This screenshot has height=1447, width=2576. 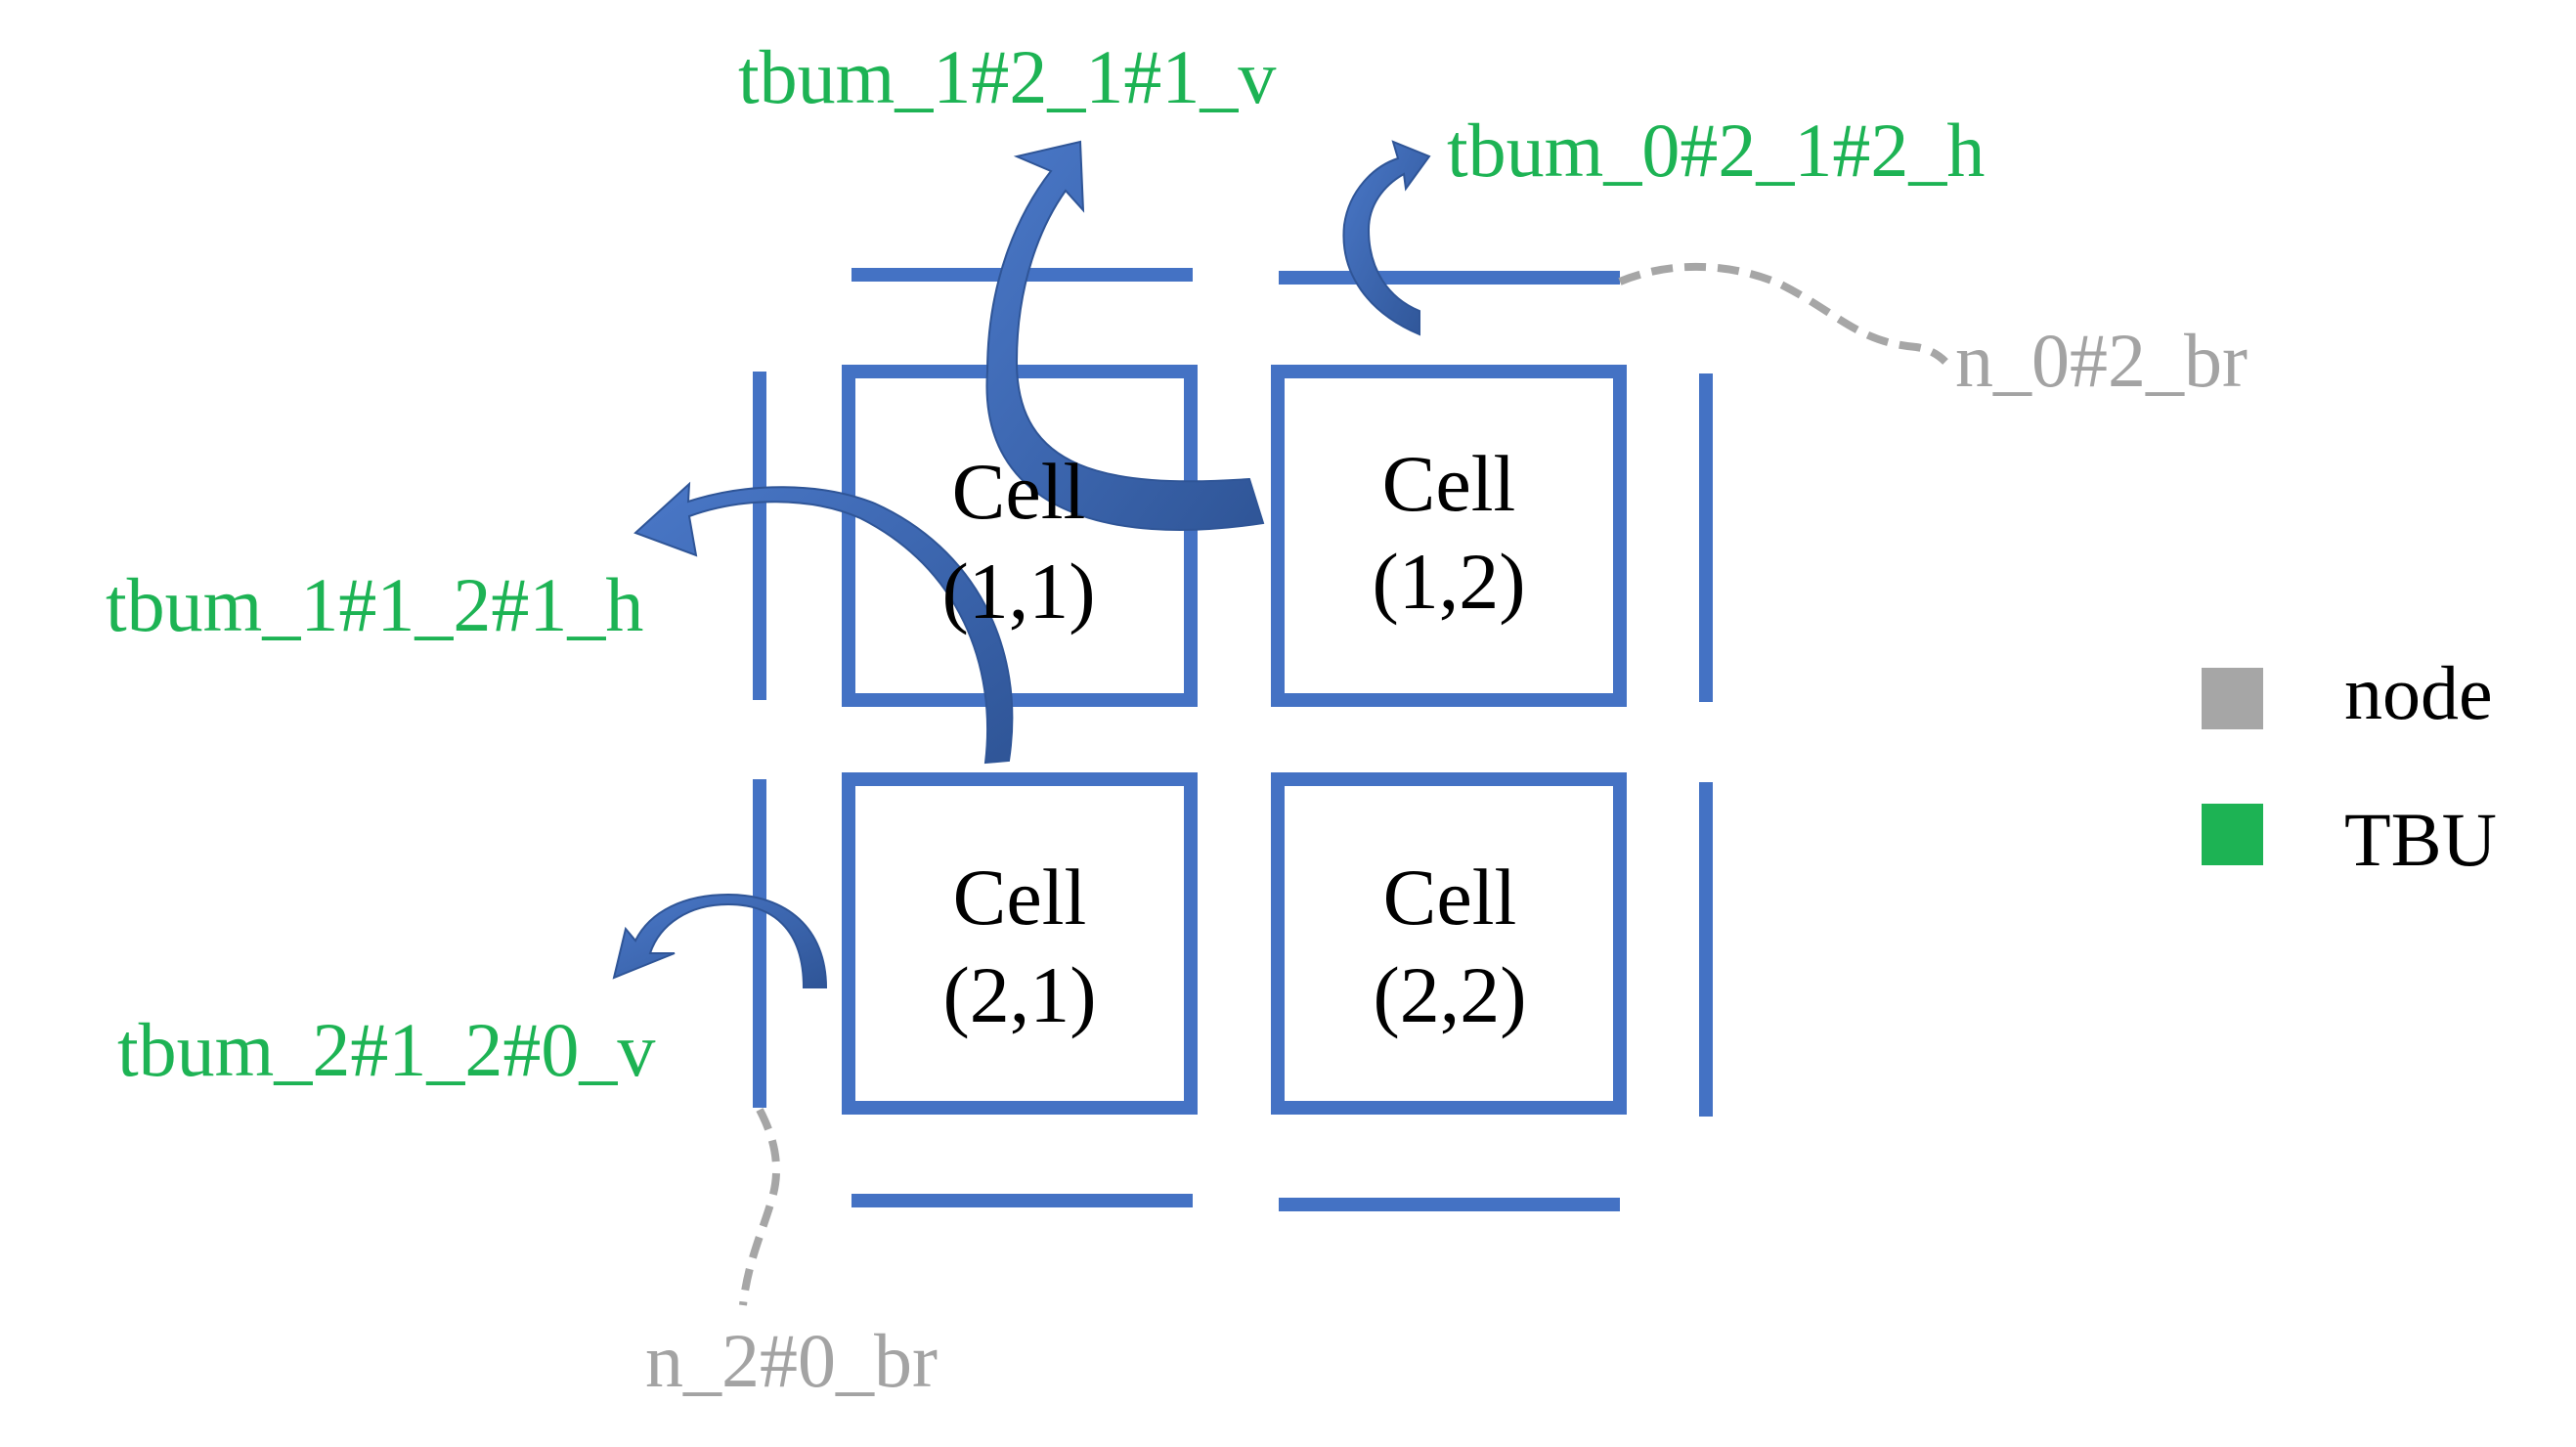 What do you see at coordinates (760, 1207) in the screenshot?
I see `node-leader-lower-left` at bounding box center [760, 1207].